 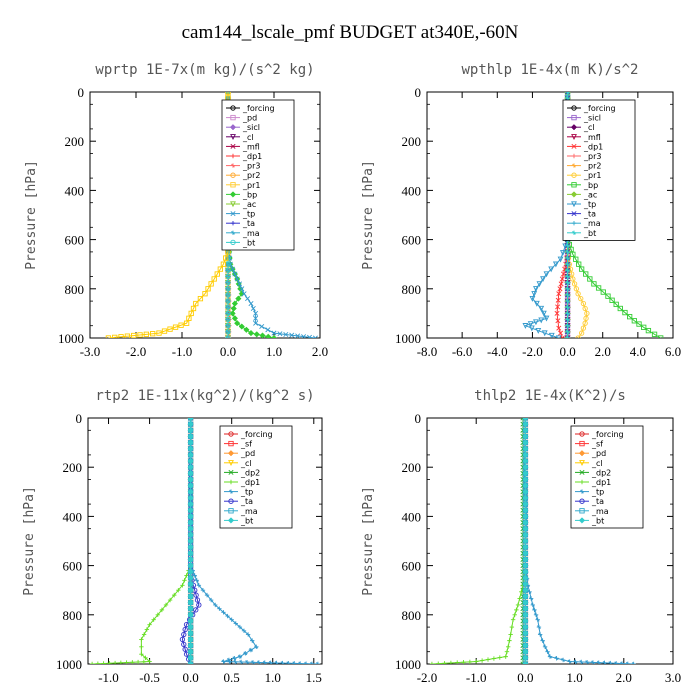 I want to click on y-tick-label: 0, so click(x=418, y=92).